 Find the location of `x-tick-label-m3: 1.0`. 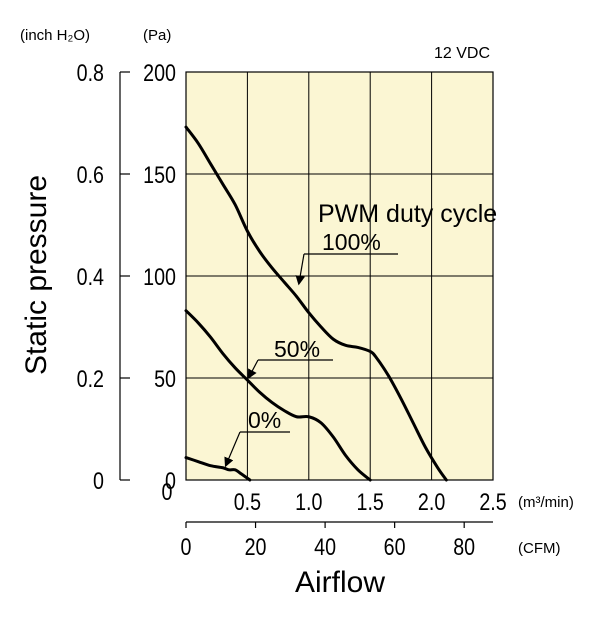

x-tick-label-m3: 1.0 is located at coordinates (308, 501).